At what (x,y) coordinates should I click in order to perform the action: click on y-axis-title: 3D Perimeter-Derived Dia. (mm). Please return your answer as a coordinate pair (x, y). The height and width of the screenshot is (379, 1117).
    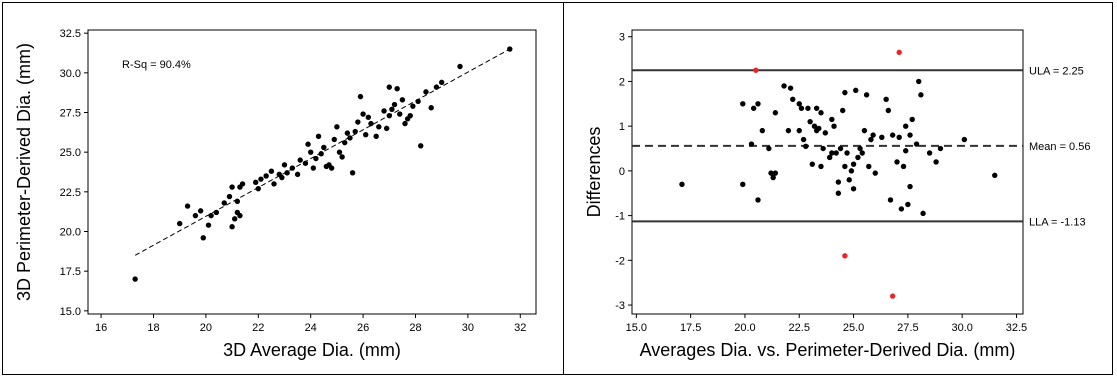
    Looking at the image, I should click on (24, 172).